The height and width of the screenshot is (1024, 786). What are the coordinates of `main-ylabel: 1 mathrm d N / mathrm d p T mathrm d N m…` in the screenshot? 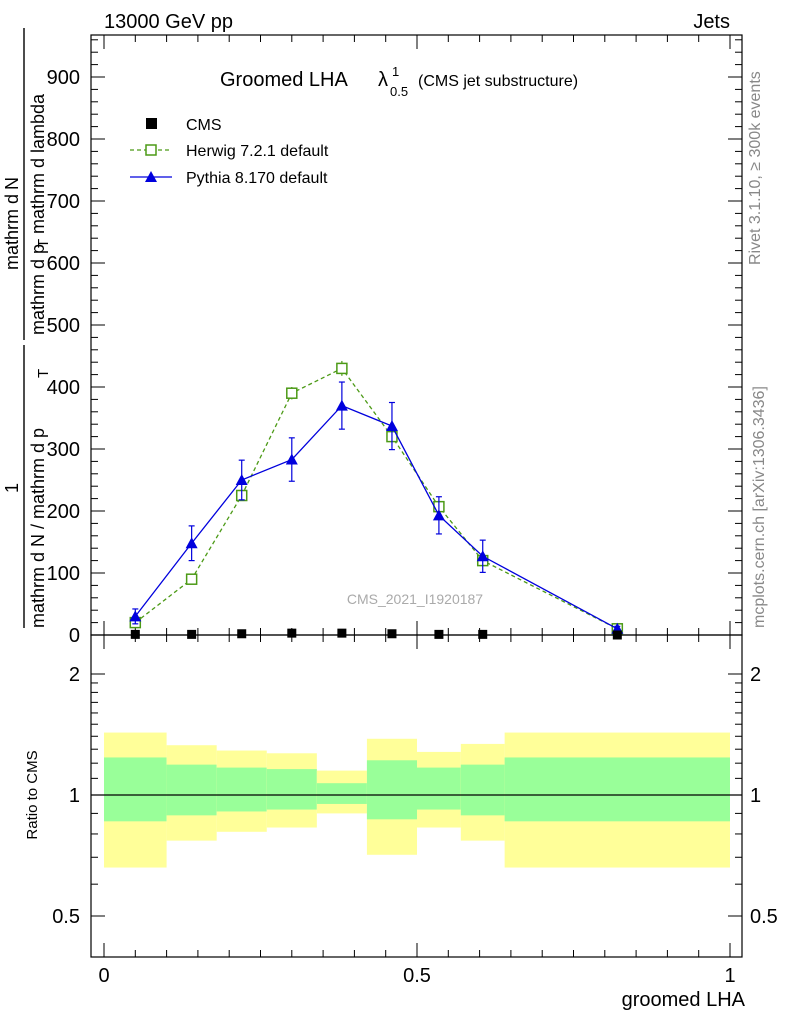 It's located at (27, 328).